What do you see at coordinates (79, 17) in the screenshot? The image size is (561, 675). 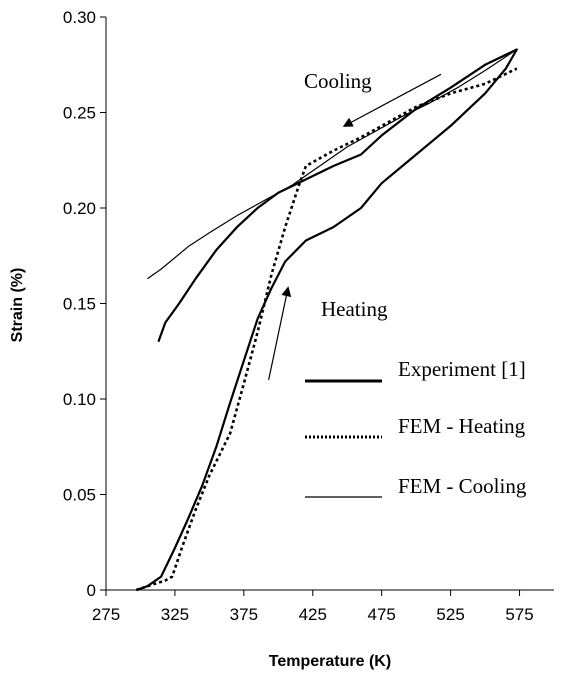 I see `y-tick-label: 0.30` at bounding box center [79, 17].